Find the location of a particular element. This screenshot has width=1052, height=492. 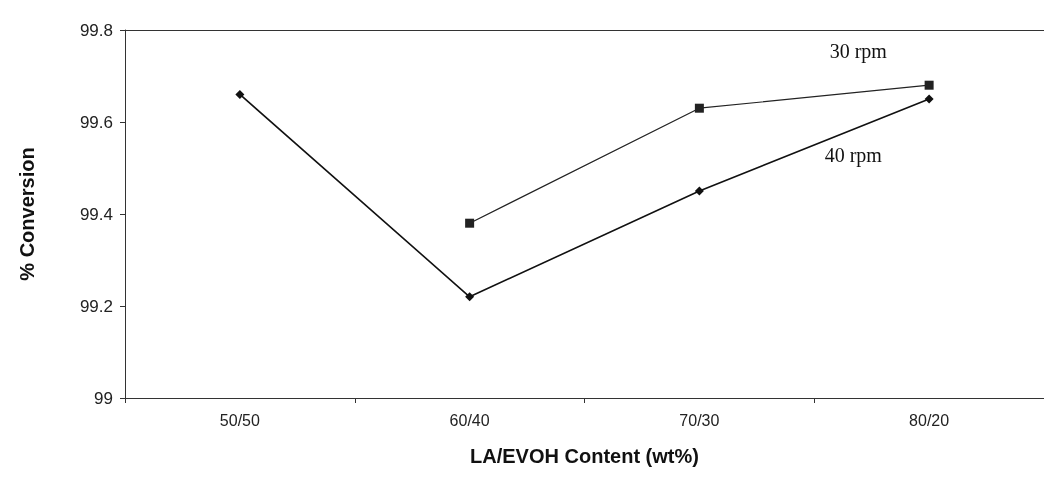

x-tick-label: 70/30 is located at coordinates (699, 420).